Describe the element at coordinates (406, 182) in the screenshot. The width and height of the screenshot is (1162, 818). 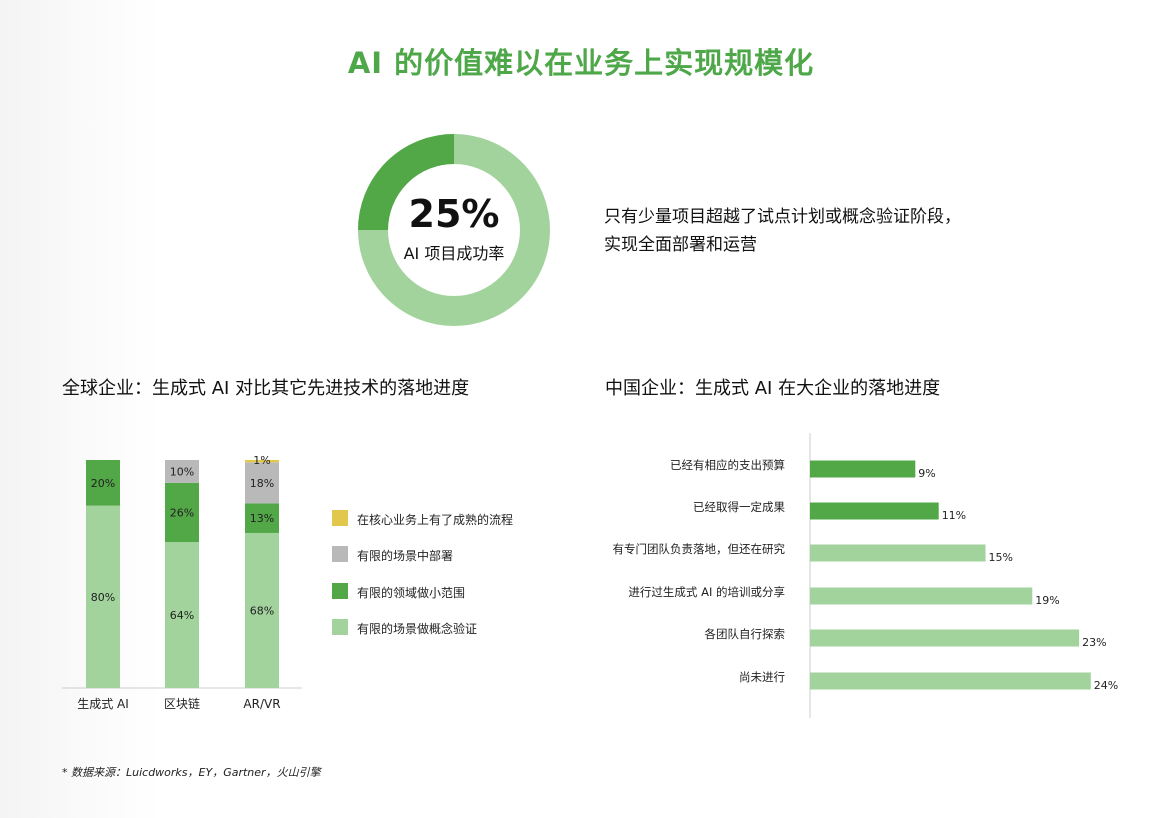
I see `donut-ring-success` at that location.